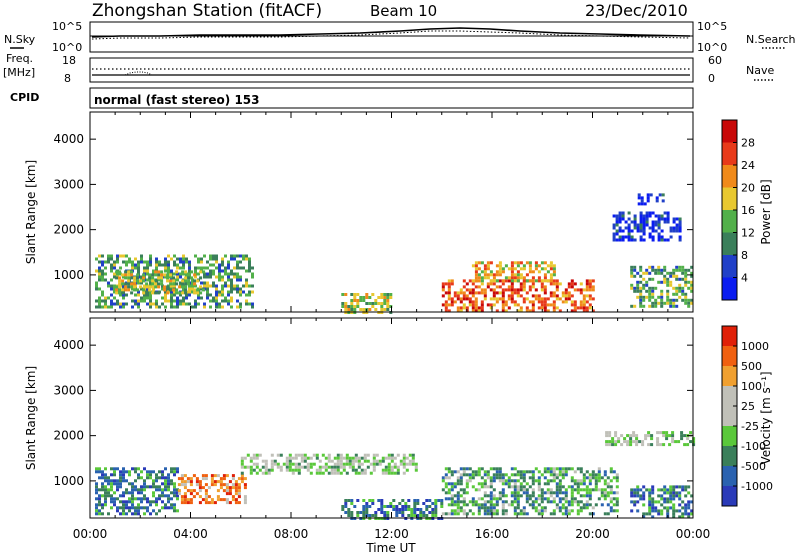 The width and height of the screenshot is (800, 554). I want to click on power-colorbar-label: Power [dB], so click(766, 211).